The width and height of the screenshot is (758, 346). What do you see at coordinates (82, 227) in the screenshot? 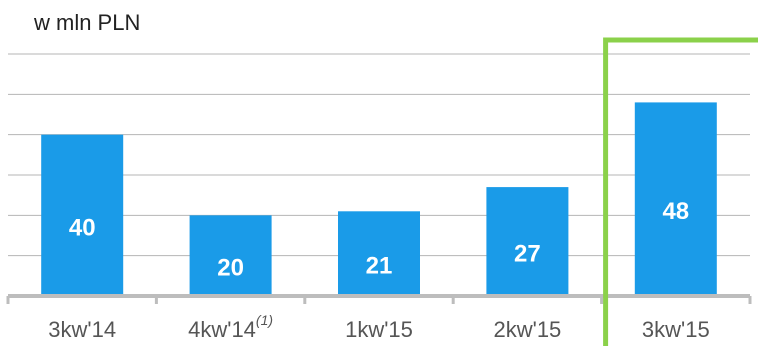
I see `bar-value-label: 40` at bounding box center [82, 227].